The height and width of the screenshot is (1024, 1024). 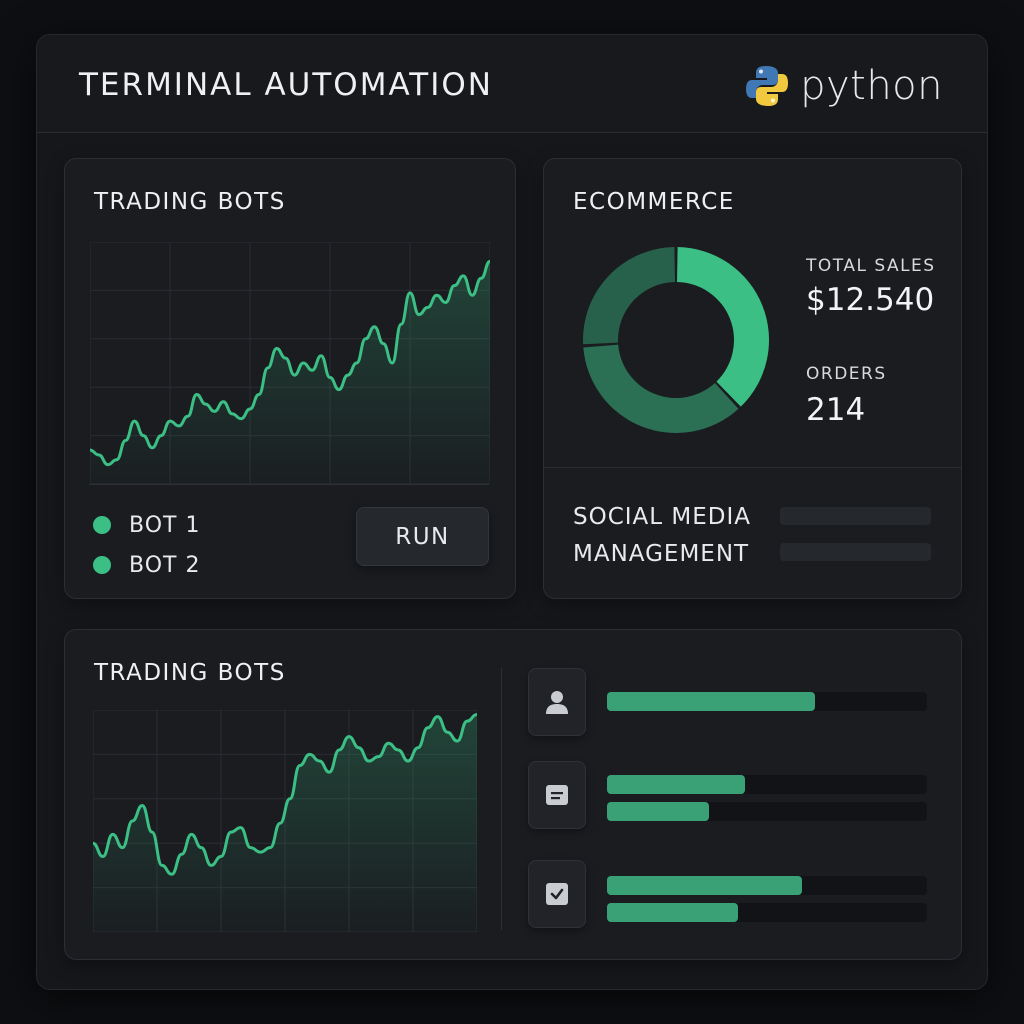 I want to click on message-icon, so click(x=557, y=795).